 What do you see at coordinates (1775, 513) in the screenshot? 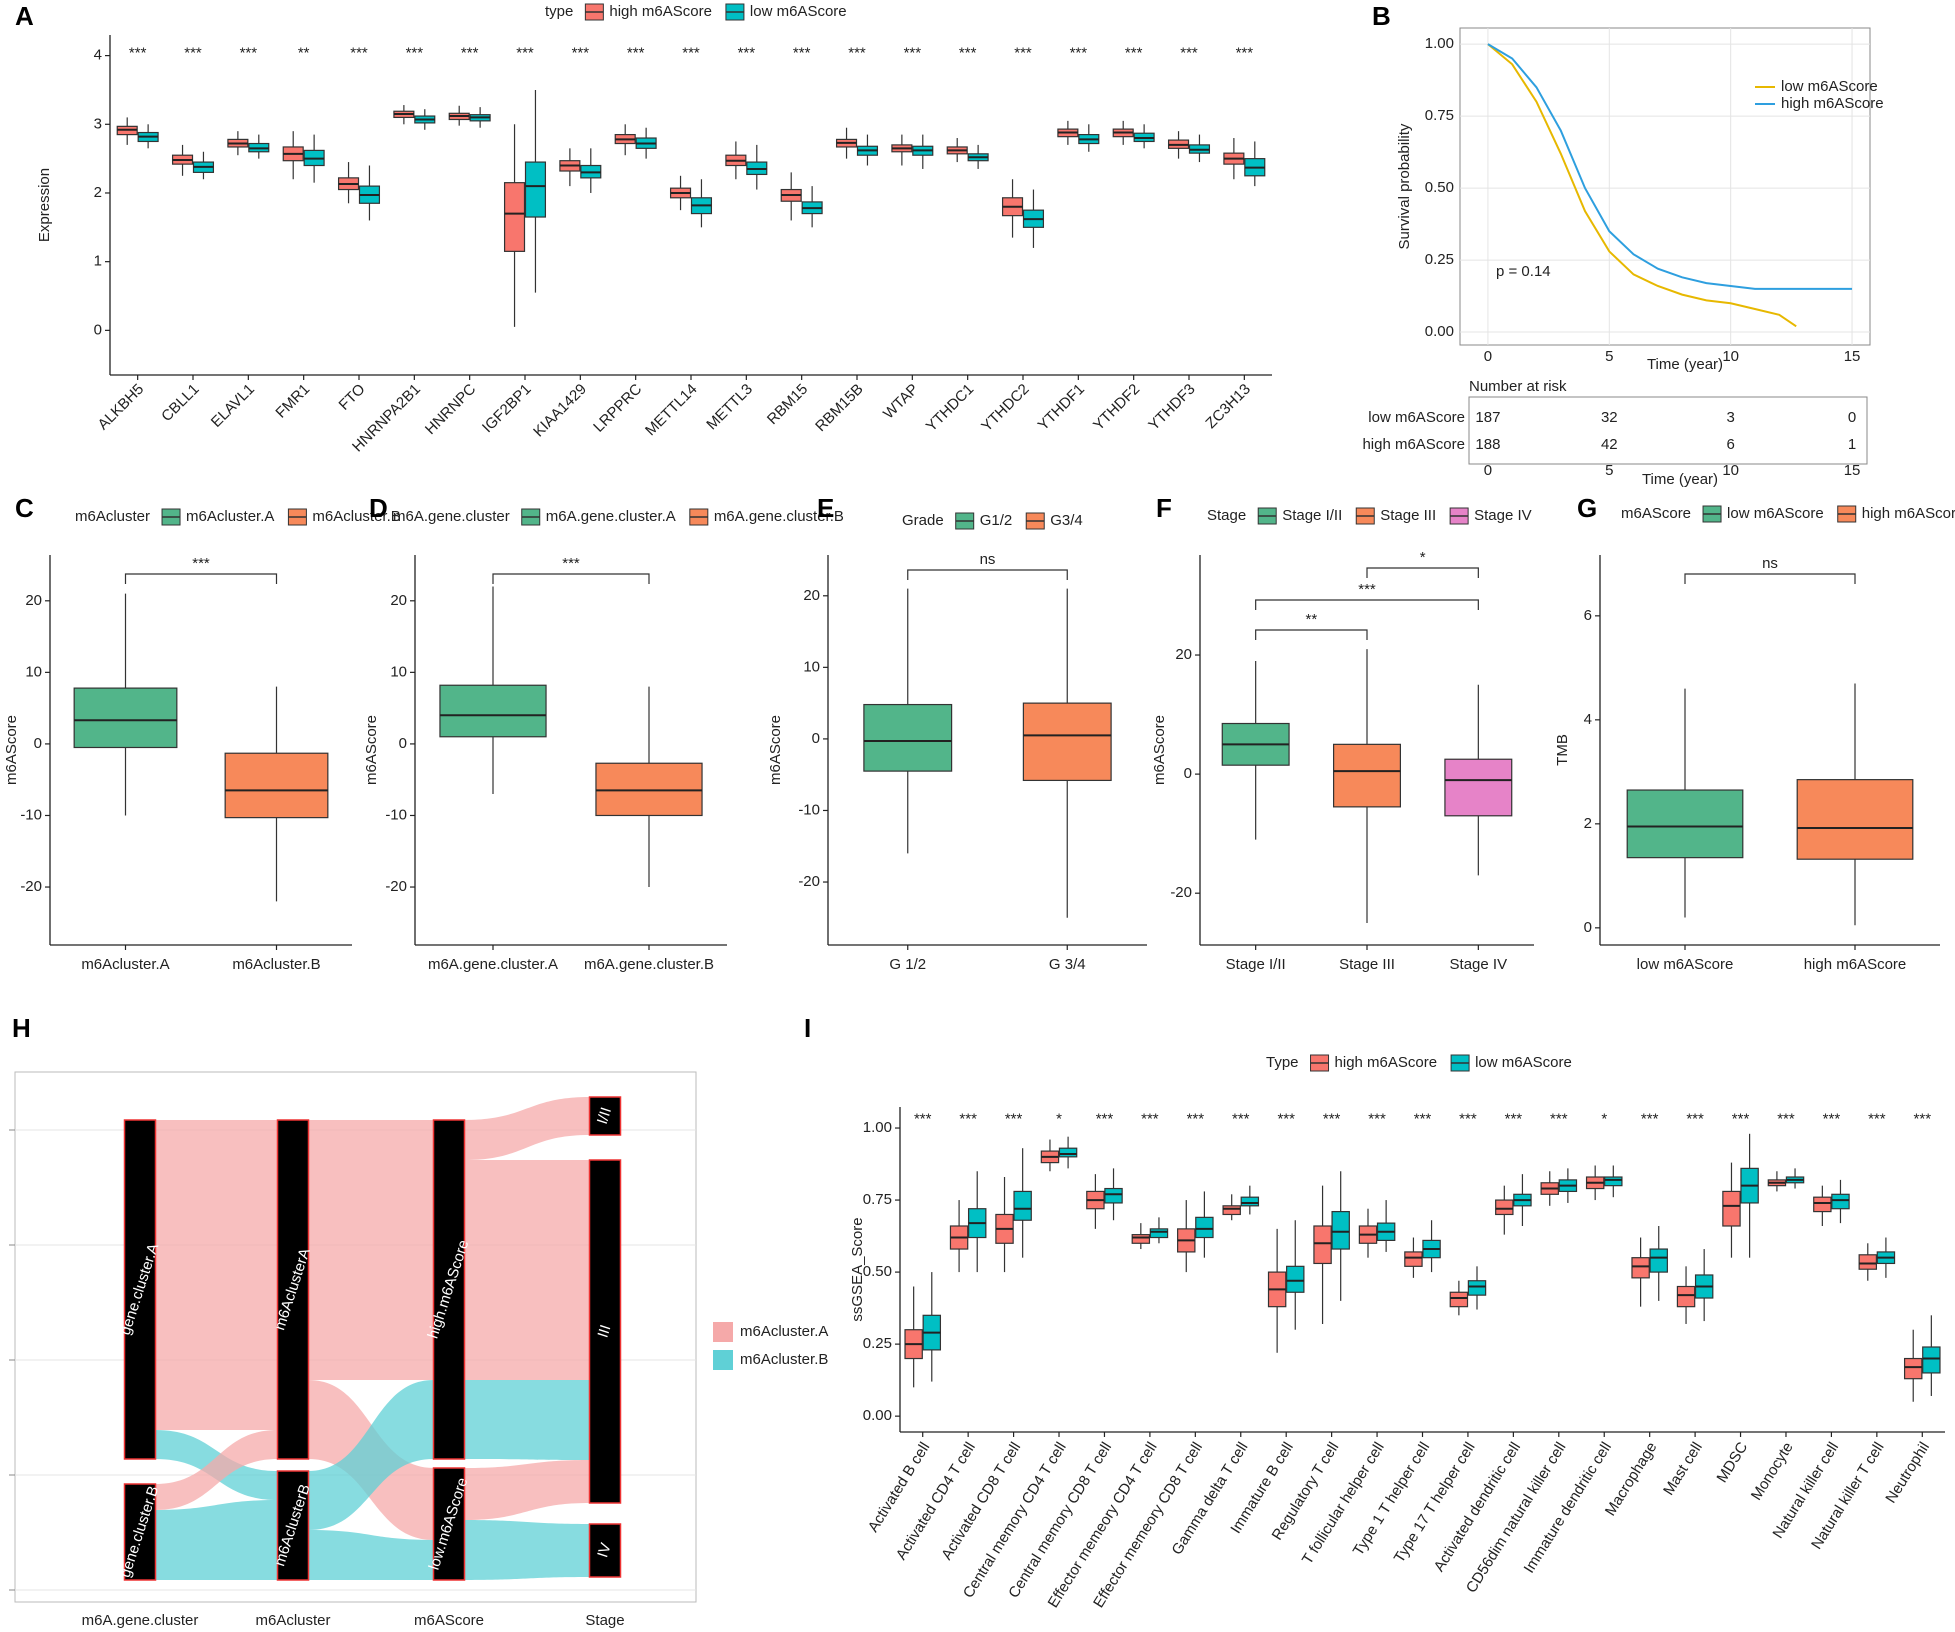
I see `legend-label: low m6AScore` at bounding box center [1775, 513].